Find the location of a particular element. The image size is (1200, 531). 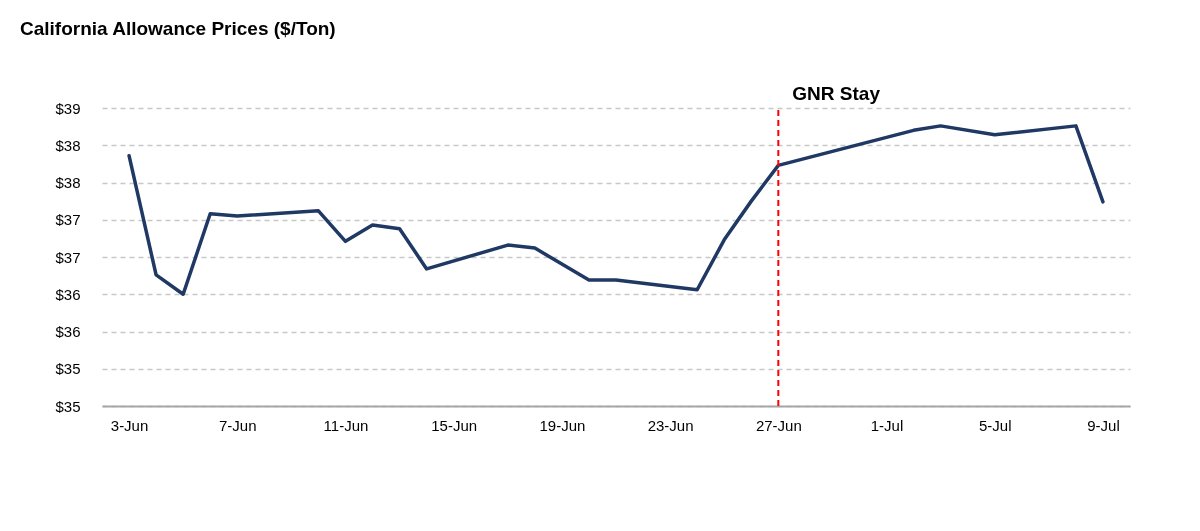

x-tick-label: 1-Jul is located at coordinates (887, 425).